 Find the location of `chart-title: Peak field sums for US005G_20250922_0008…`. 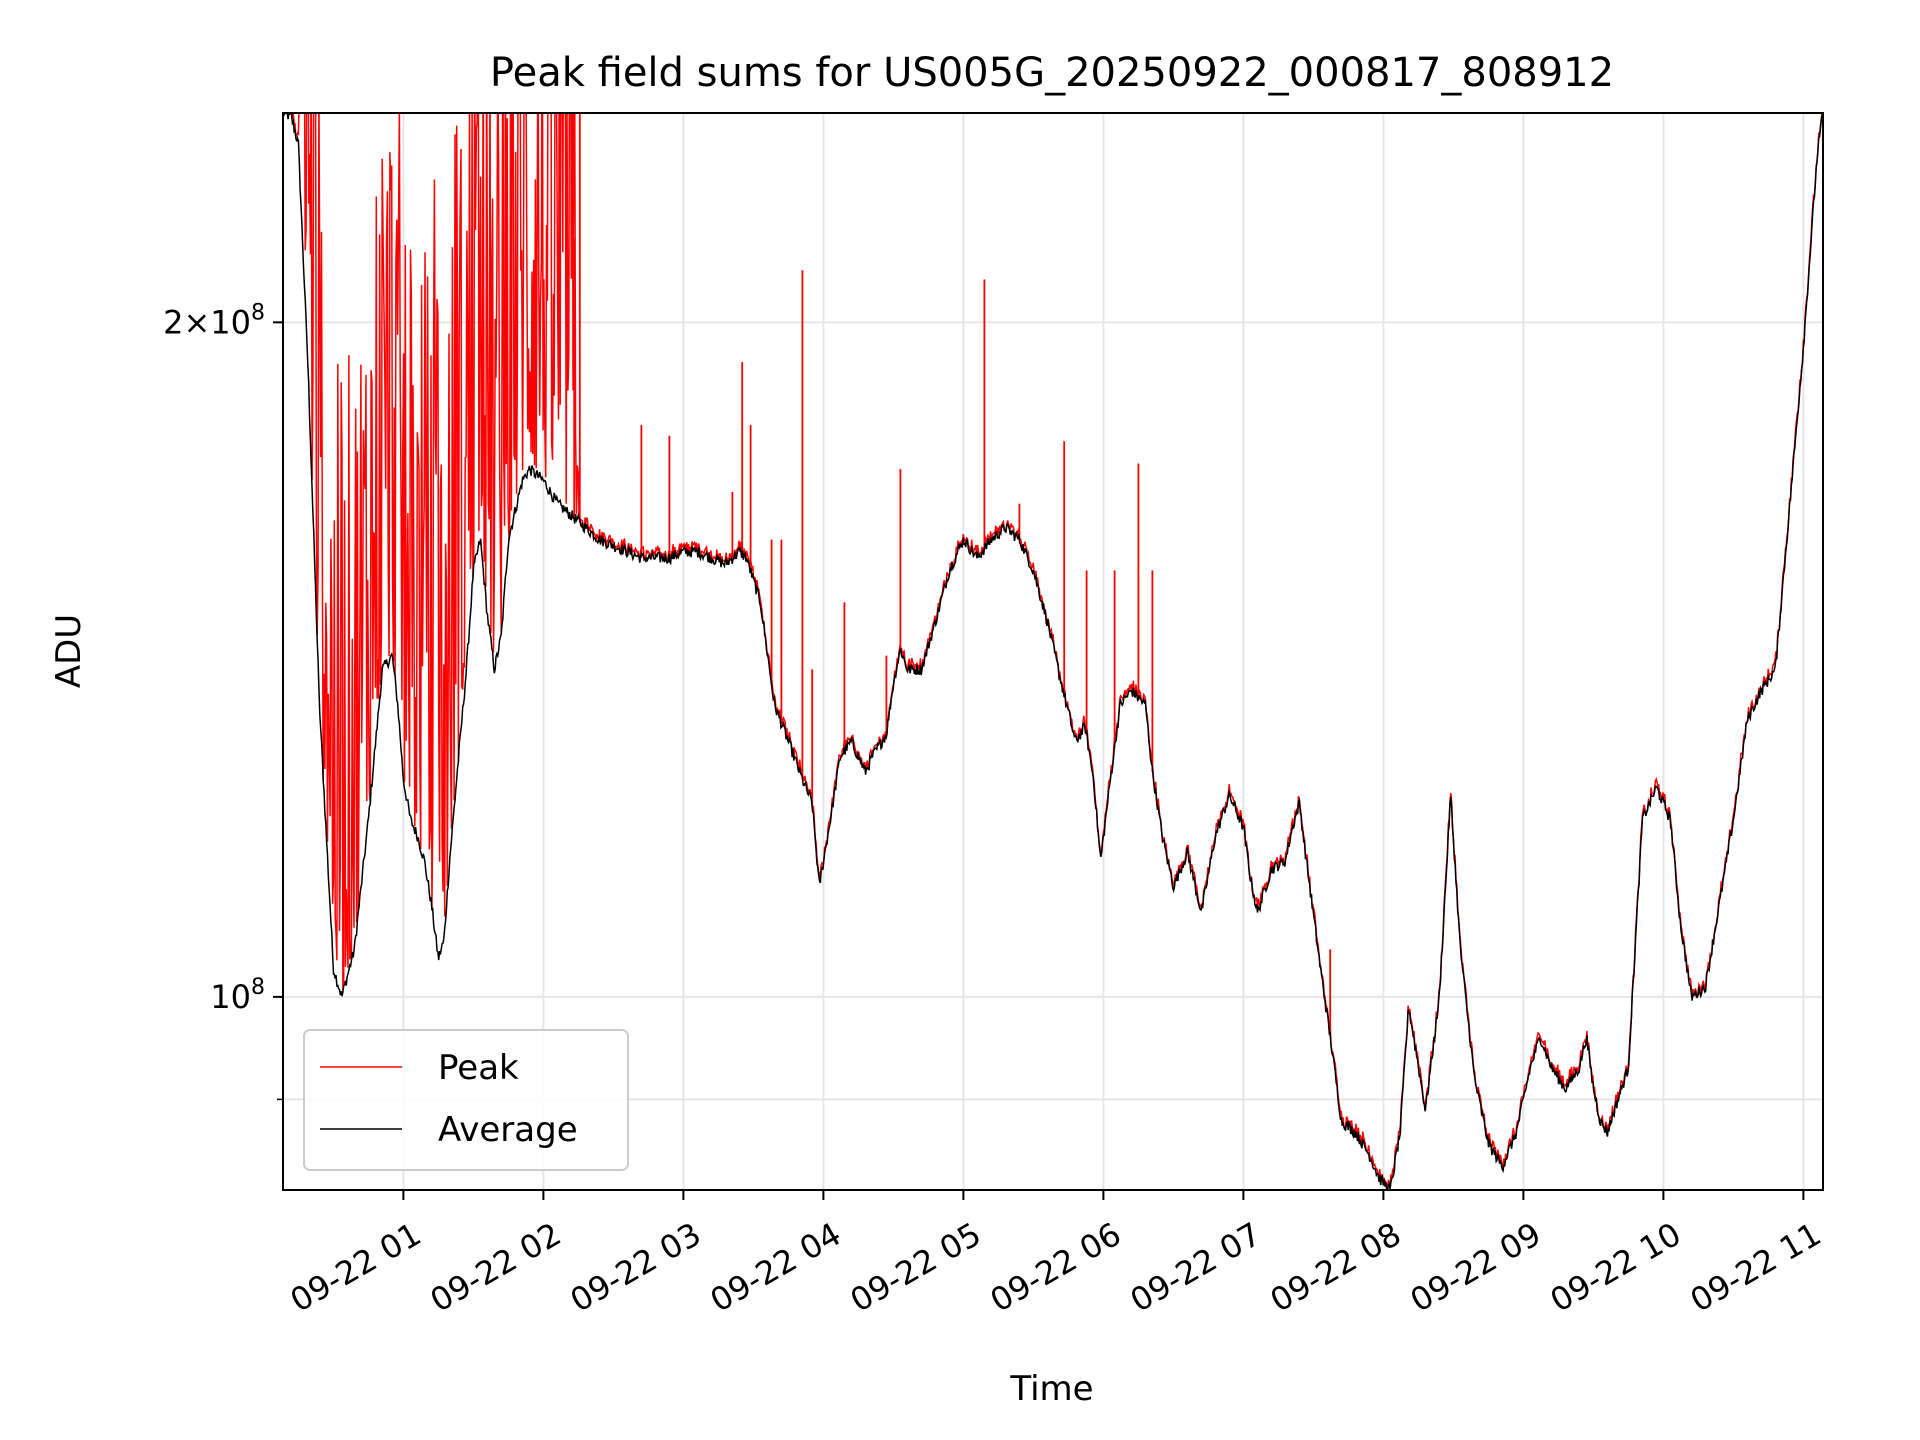

chart-title: Peak field sums for US005G_20250922_0008… is located at coordinates (1052, 73).